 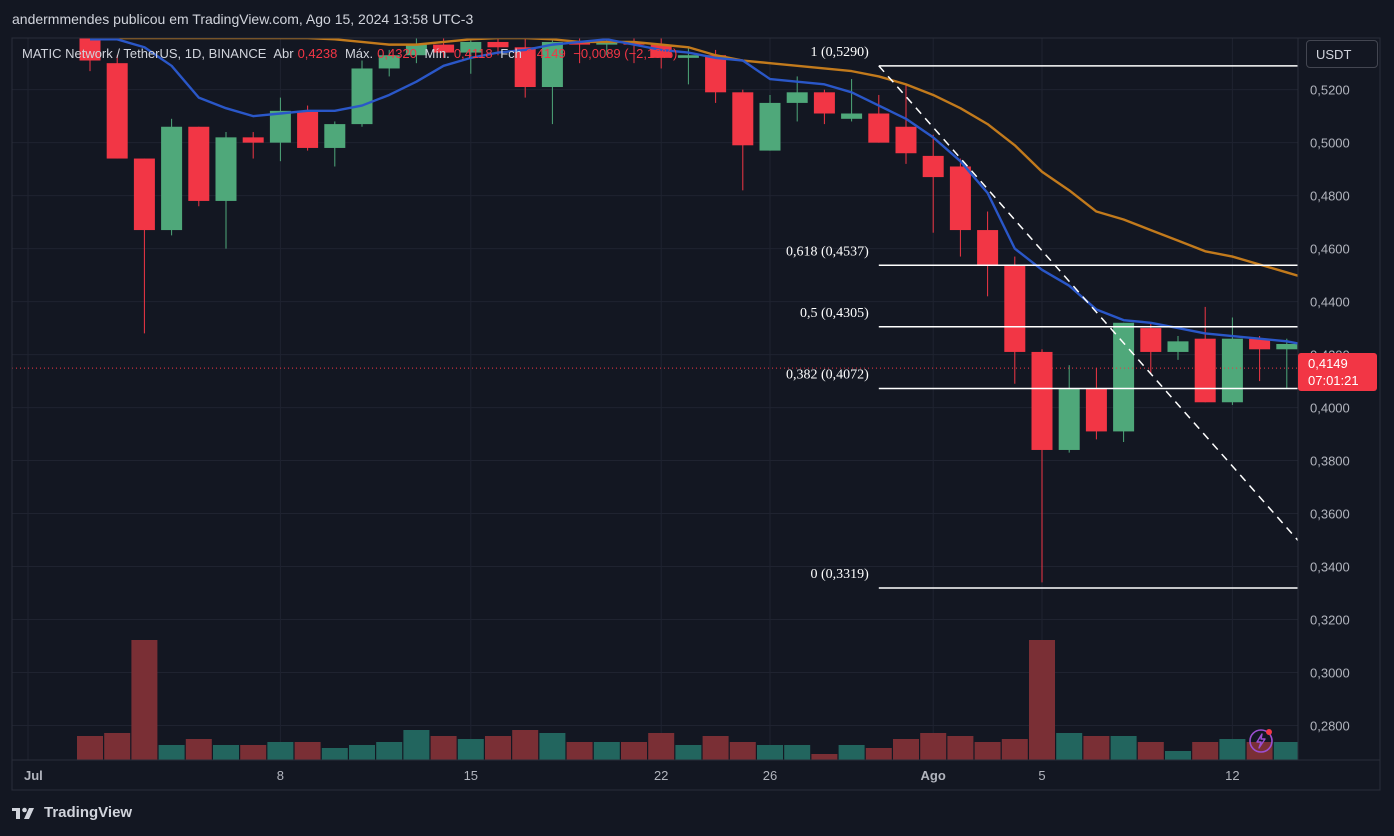 What do you see at coordinates (1041, 775) in the screenshot?
I see `time-axis-tick-label: 5` at bounding box center [1041, 775].